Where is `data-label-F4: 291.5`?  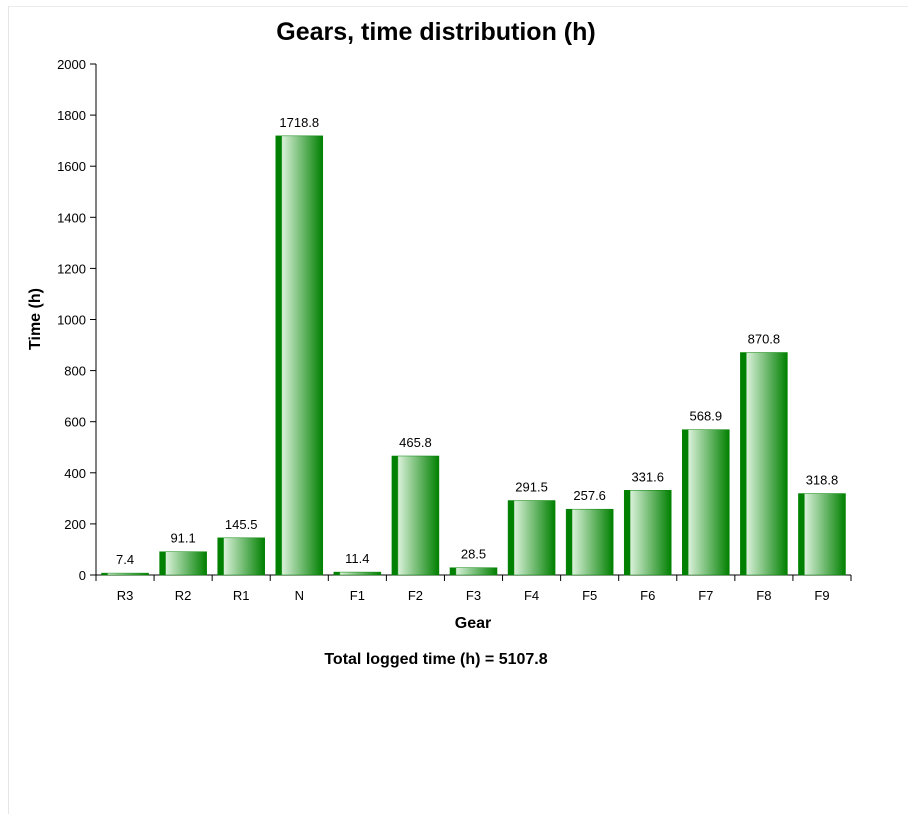
data-label-F4: 291.5 is located at coordinates (531, 487).